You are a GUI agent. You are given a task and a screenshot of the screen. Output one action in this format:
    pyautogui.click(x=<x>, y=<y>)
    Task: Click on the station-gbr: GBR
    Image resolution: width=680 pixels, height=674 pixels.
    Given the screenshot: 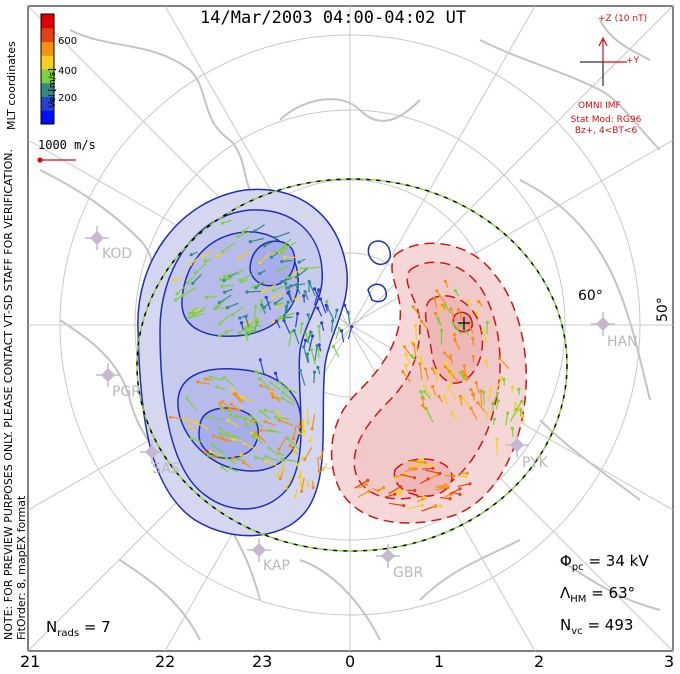 What is the action you would take?
    pyautogui.click(x=408, y=573)
    